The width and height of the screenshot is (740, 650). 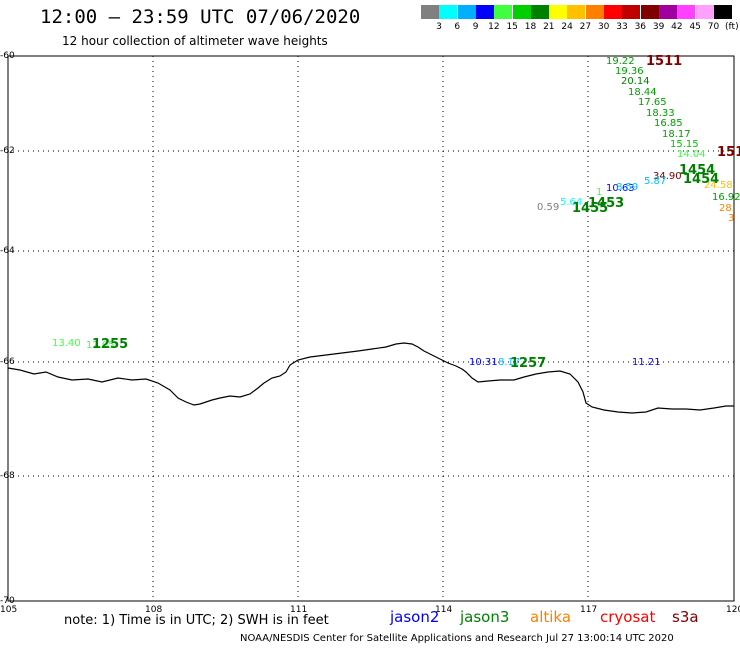 What do you see at coordinates (439, 27) in the screenshot?
I see `legend-label: 3` at bounding box center [439, 27].